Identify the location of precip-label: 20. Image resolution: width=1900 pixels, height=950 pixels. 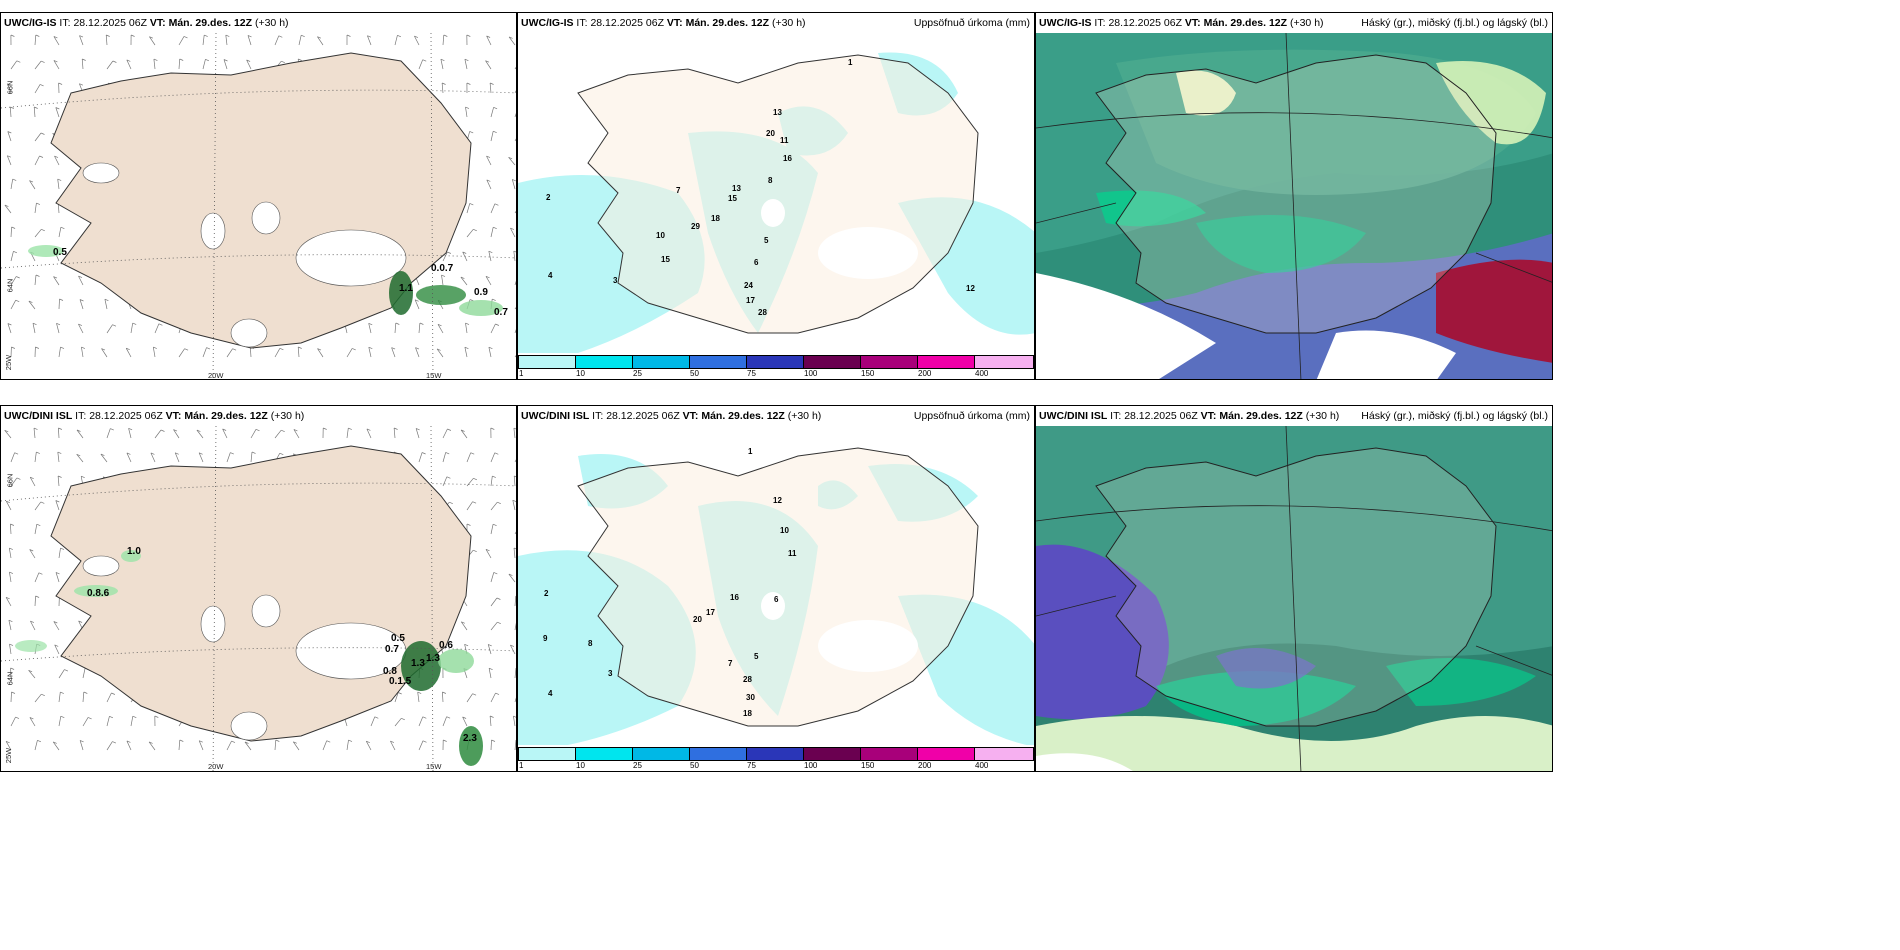
(770, 133).